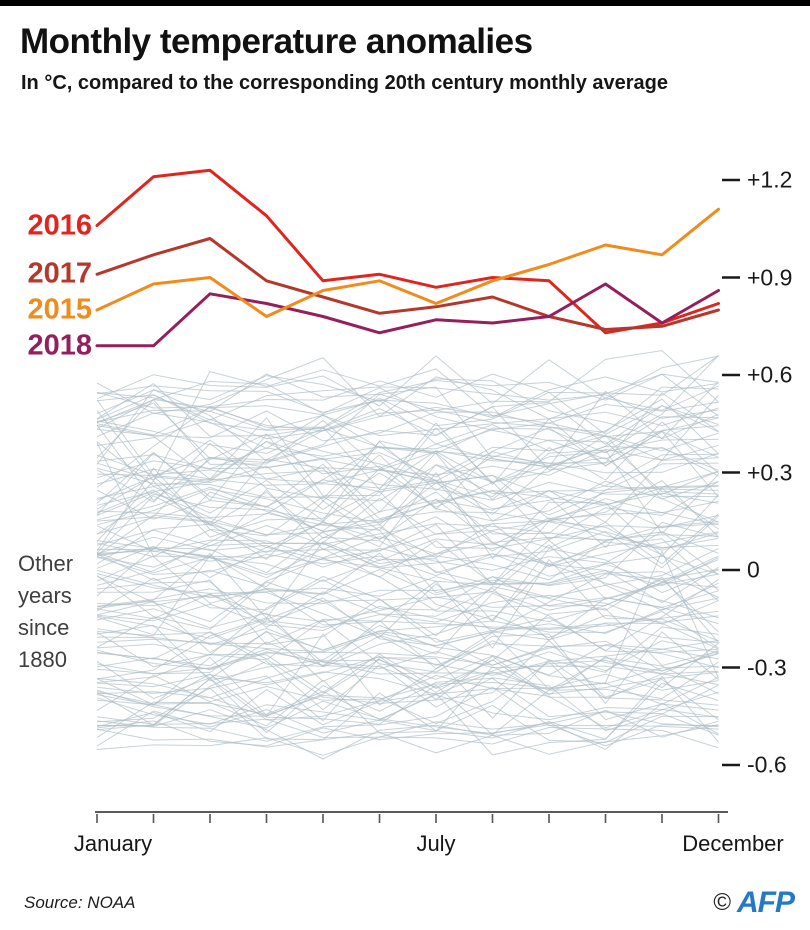  What do you see at coordinates (59, 345) in the screenshot?
I see `series-label-2018: 2018` at bounding box center [59, 345].